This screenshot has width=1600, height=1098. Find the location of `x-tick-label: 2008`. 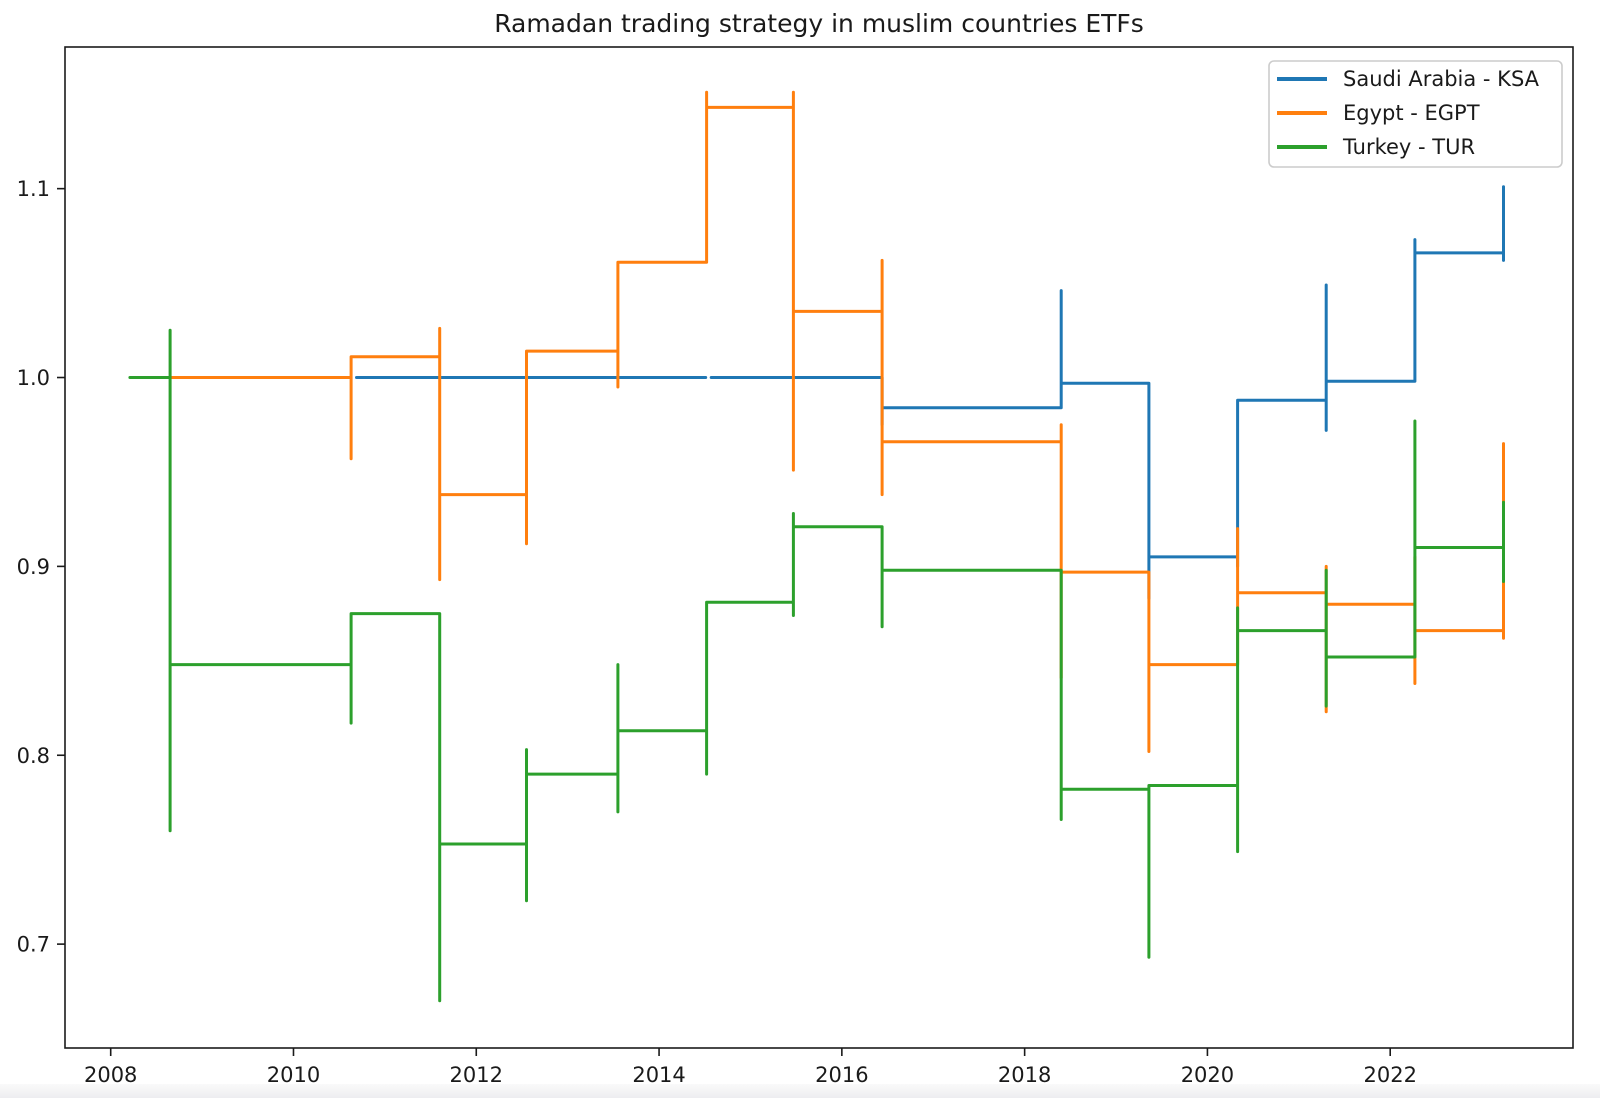

x-tick-label: 2008 is located at coordinates (110, 1075).